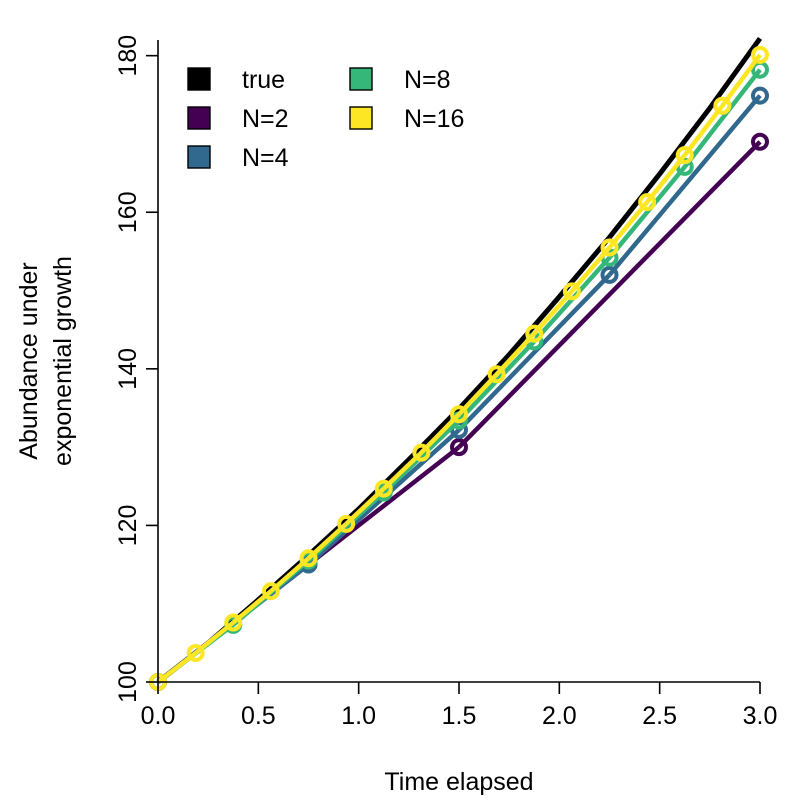 This screenshot has height=800, width=800. I want to click on x-axis-title: Time elapsed, so click(458, 782).